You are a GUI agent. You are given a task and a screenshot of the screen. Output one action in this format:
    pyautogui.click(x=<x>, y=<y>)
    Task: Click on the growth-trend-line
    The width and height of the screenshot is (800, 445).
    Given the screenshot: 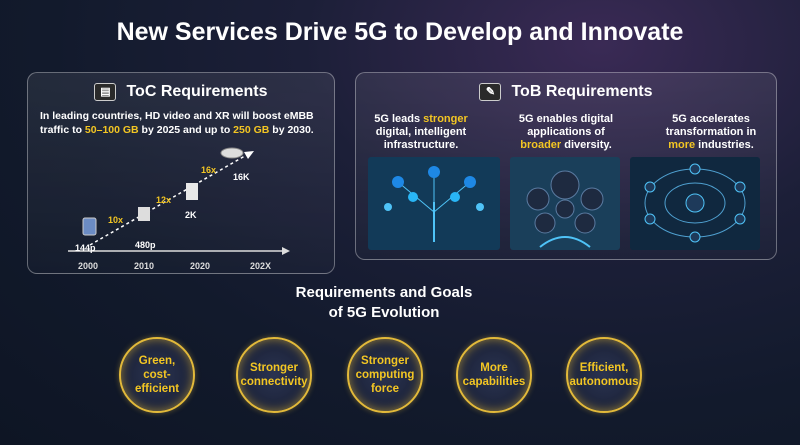 What is the action you would take?
    pyautogui.click(x=170, y=199)
    